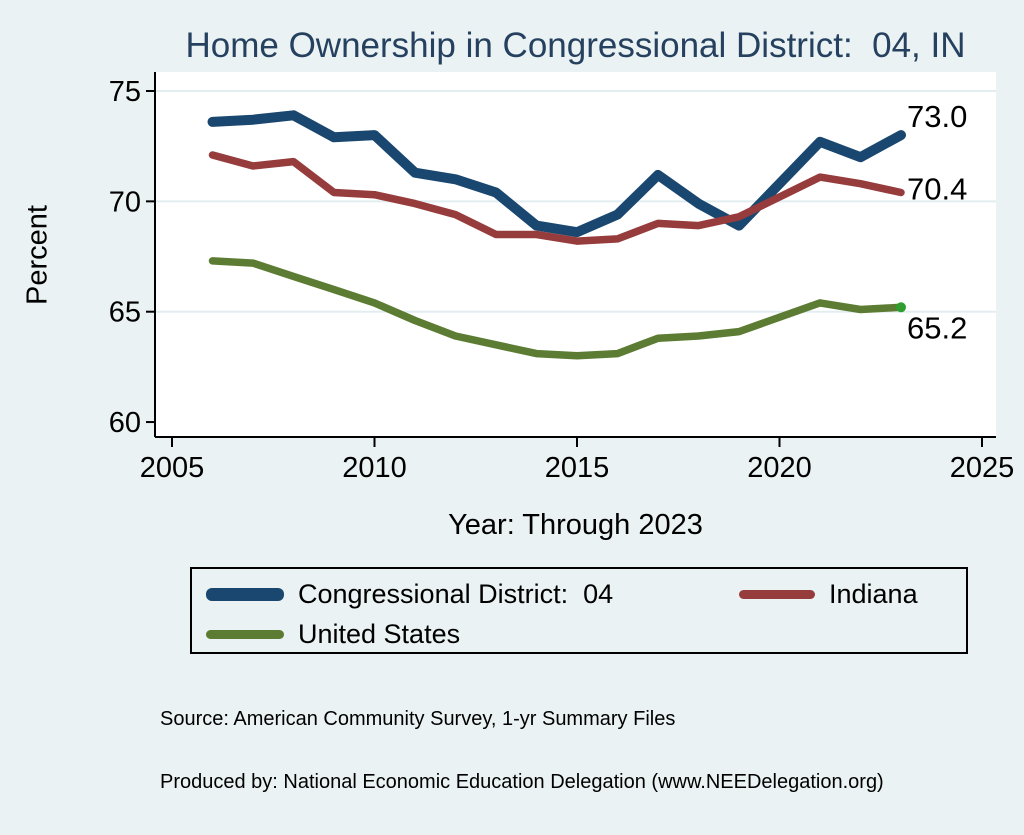 Image resolution: width=1024 pixels, height=835 pixels. What do you see at coordinates (456, 594) in the screenshot?
I see `legend-label-district: Congressional District: 04` at bounding box center [456, 594].